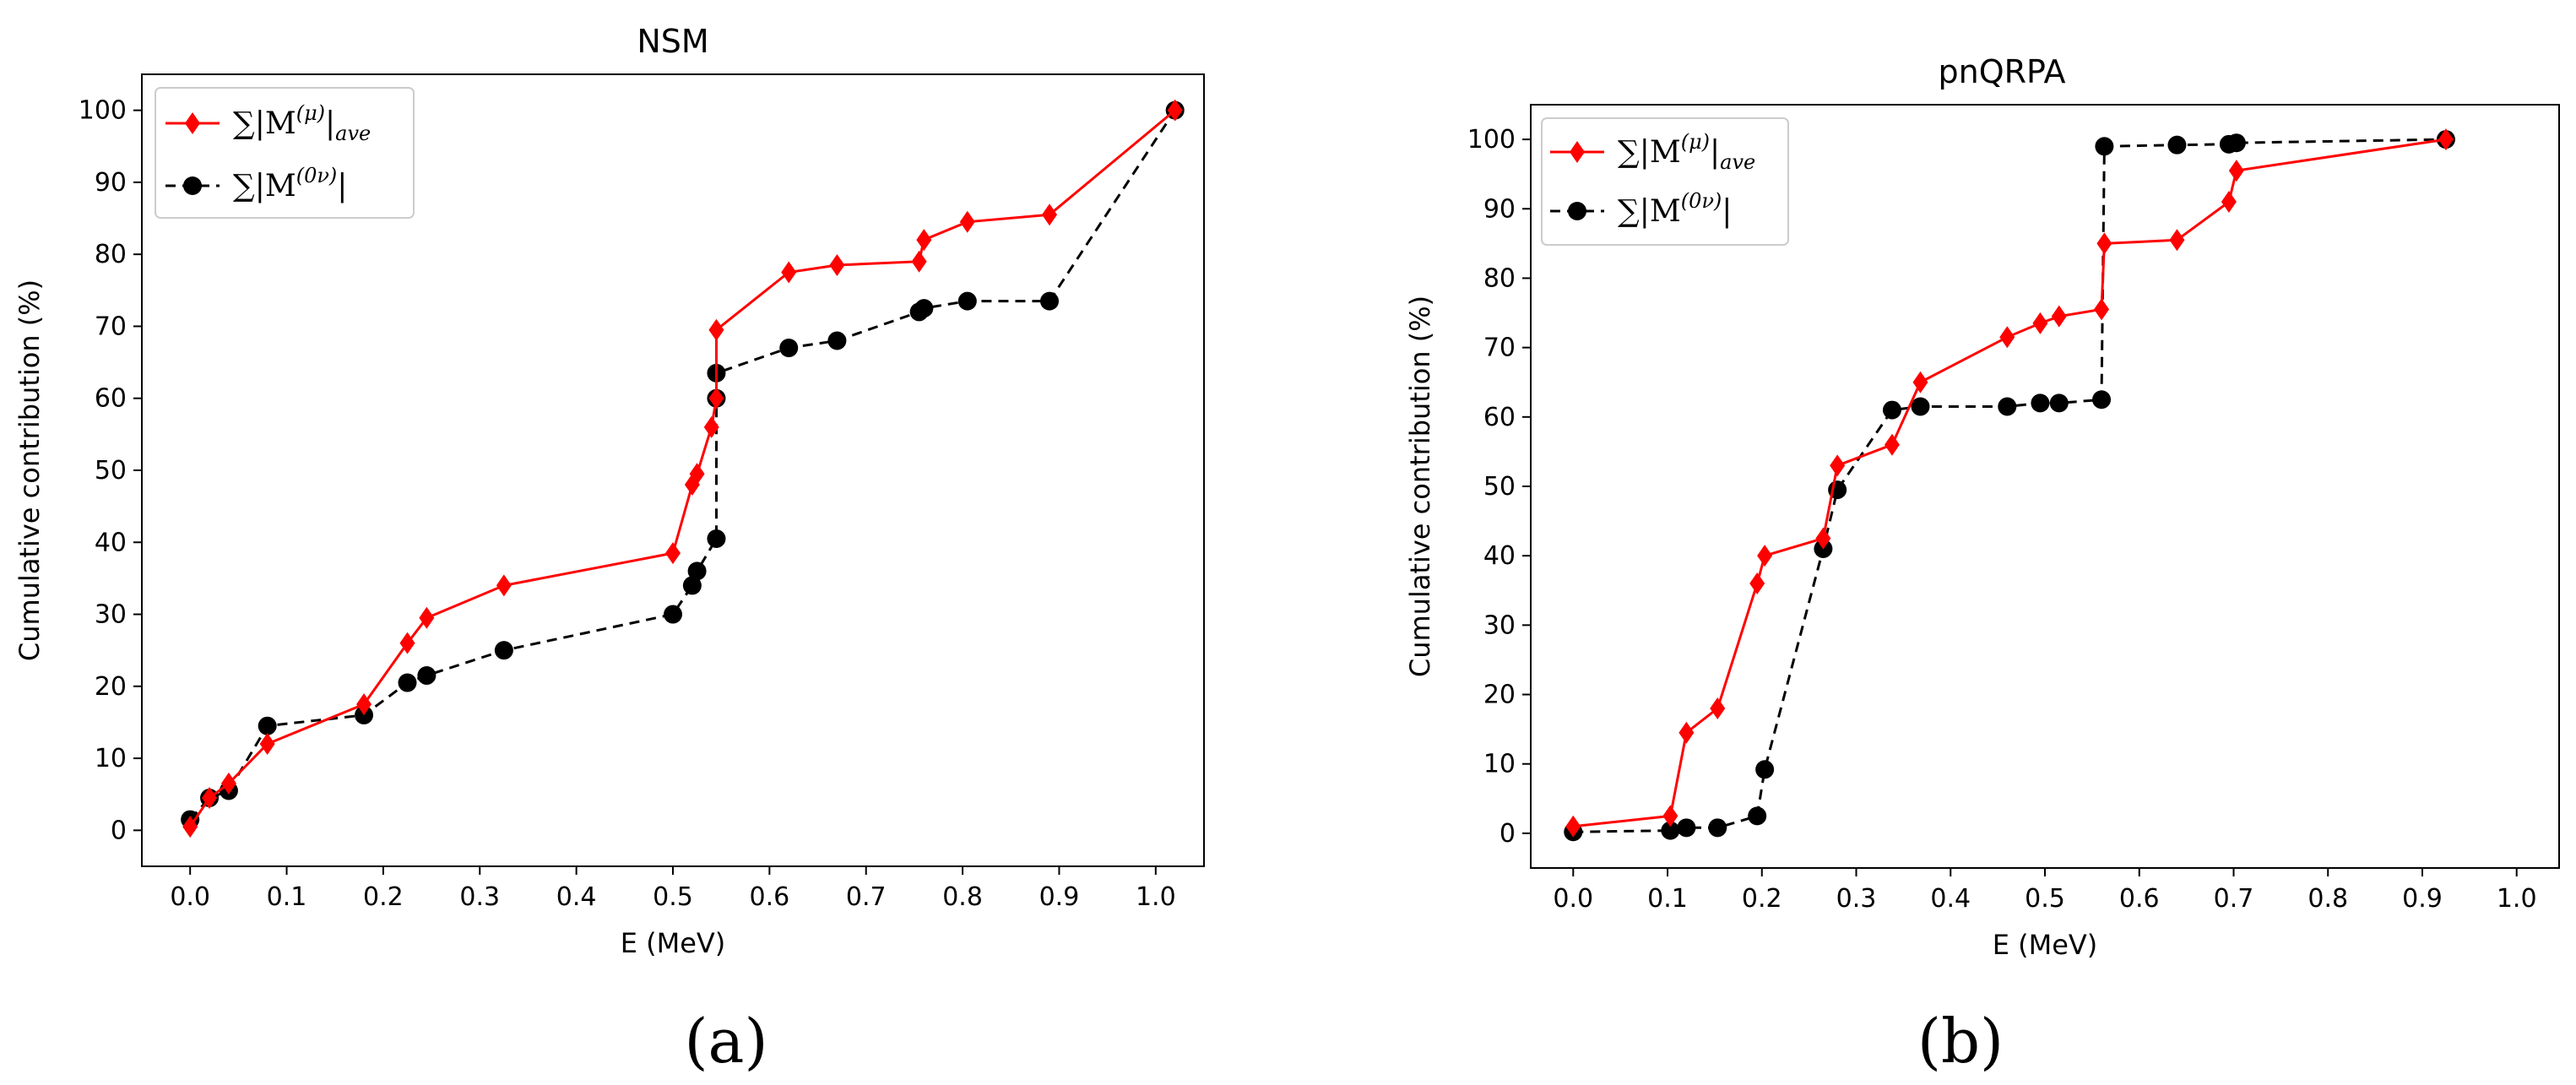 This screenshot has height=1085, width=2576. I want to click on y-tick-label: 30, so click(1500, 625).